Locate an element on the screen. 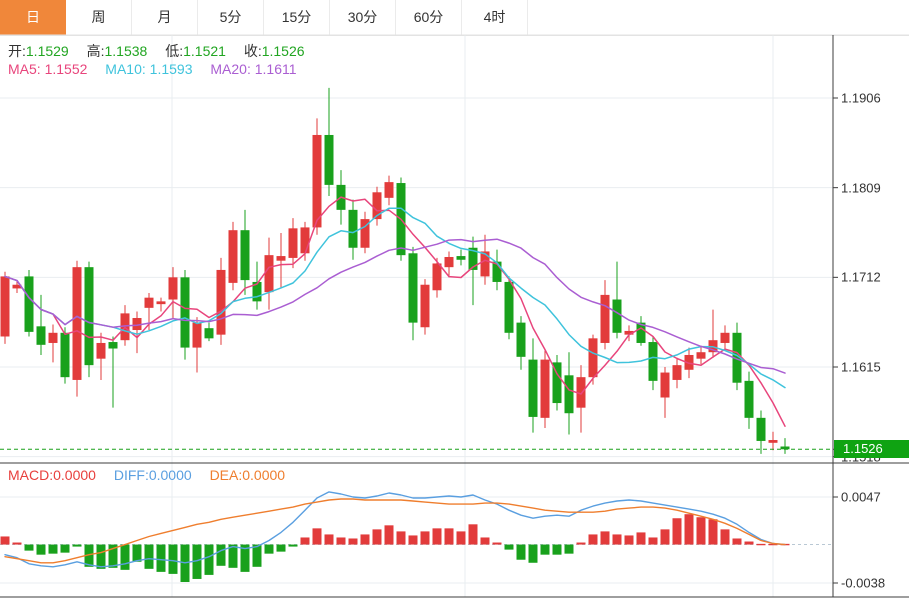  tab-month: 月 is located at coordinates (165, 17).